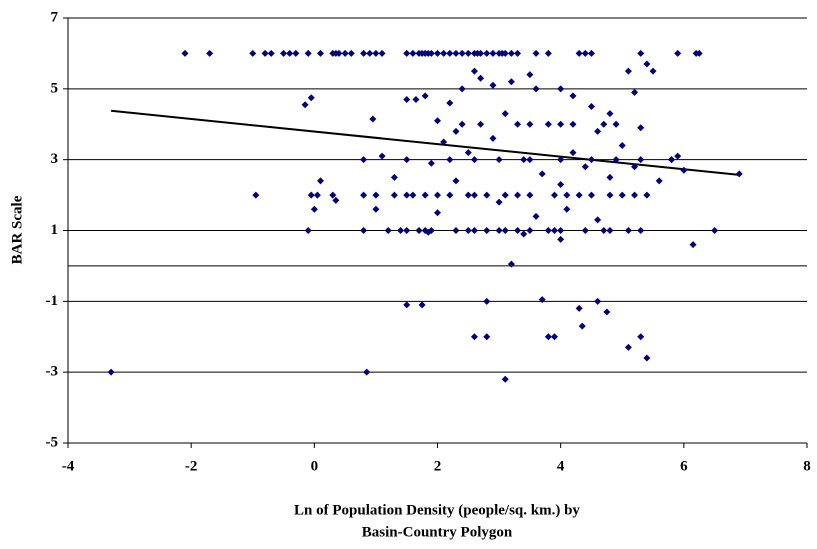  I want to click on x-tick-label: 4, so click(561, 466).